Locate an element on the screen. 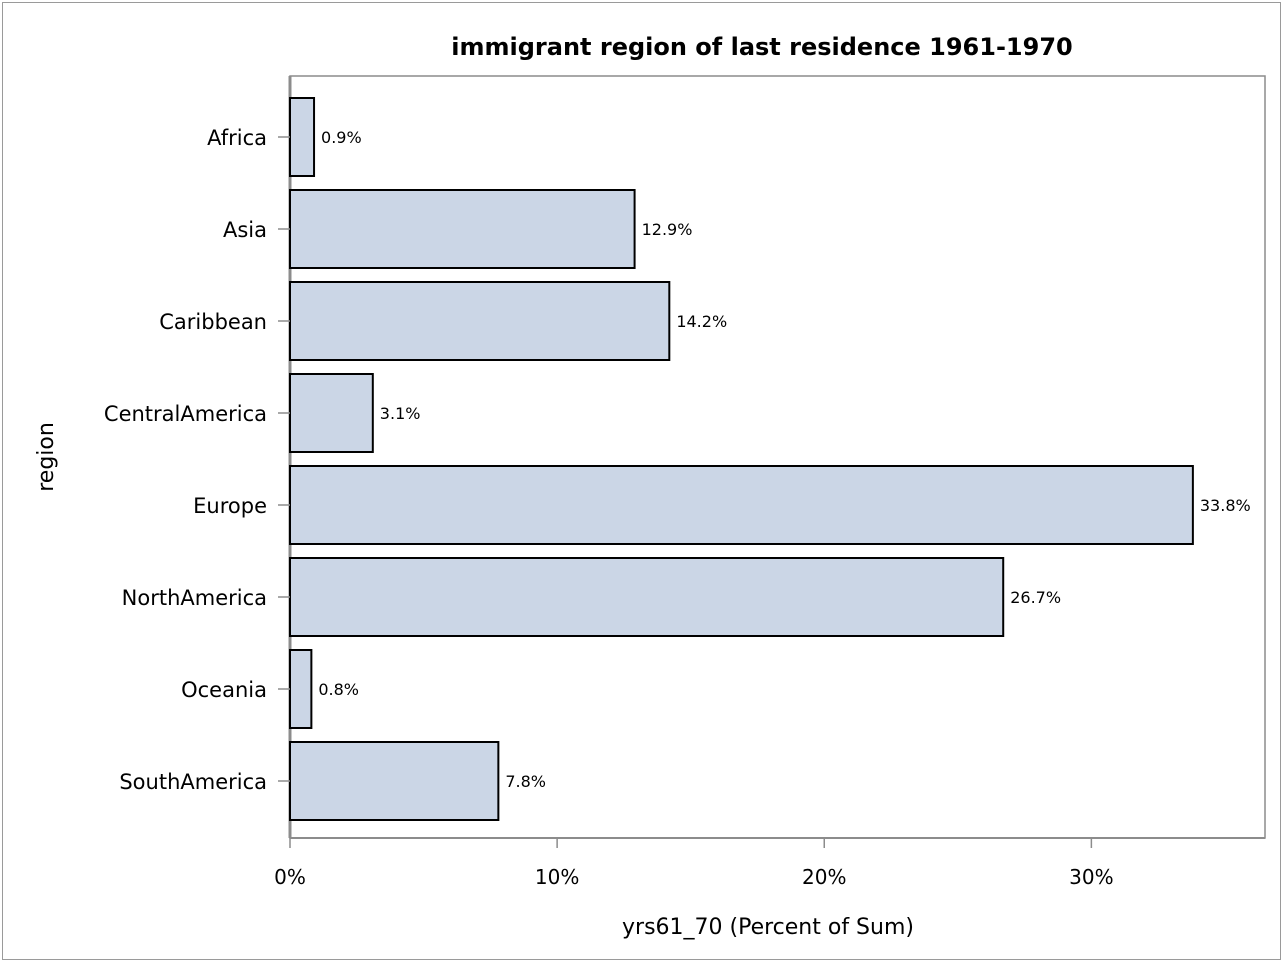 The width and height of the screenshot is (1285, 964). y-tick-label-caribbean: Caribbean is located at coordinates (213, 322).